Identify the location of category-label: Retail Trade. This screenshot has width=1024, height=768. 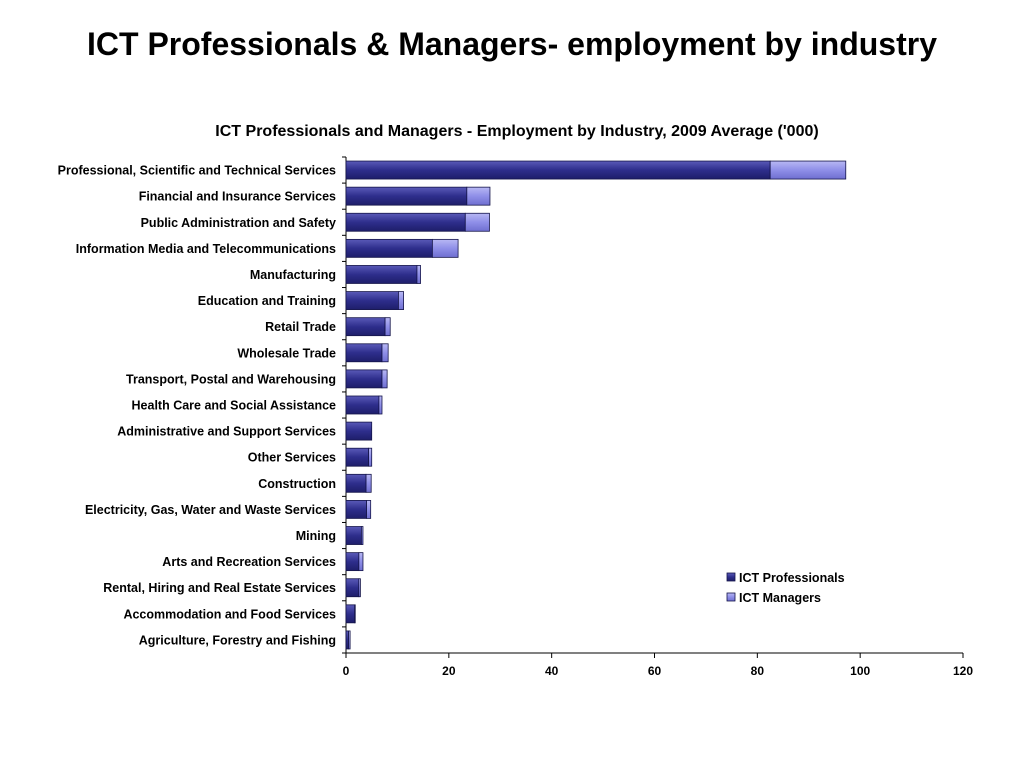
(300, 327).